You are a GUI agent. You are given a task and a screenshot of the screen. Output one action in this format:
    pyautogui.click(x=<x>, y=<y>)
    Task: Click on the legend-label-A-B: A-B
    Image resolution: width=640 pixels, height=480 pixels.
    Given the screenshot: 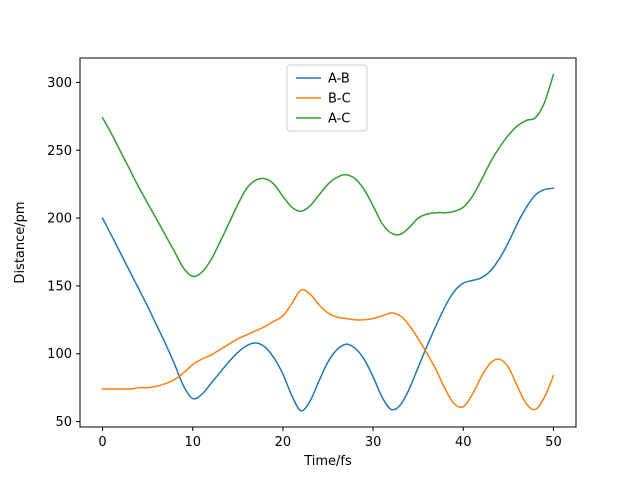 What is the action you would take?
    pyautogui.click(x=339, y=79)
    